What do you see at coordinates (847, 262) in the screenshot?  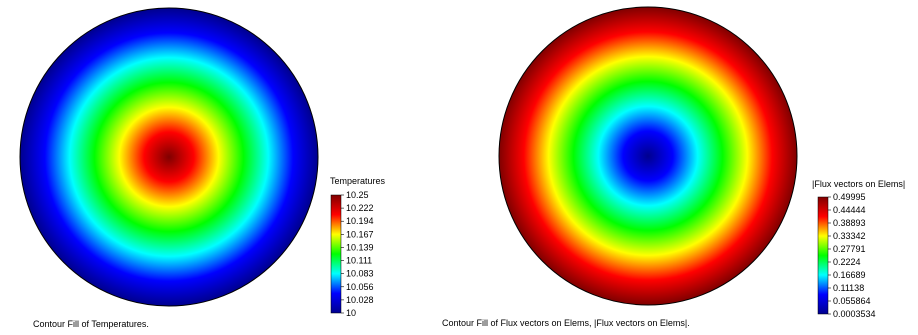 I see `legend-tick-label: 0.2224` at bounding box center [847, 262].